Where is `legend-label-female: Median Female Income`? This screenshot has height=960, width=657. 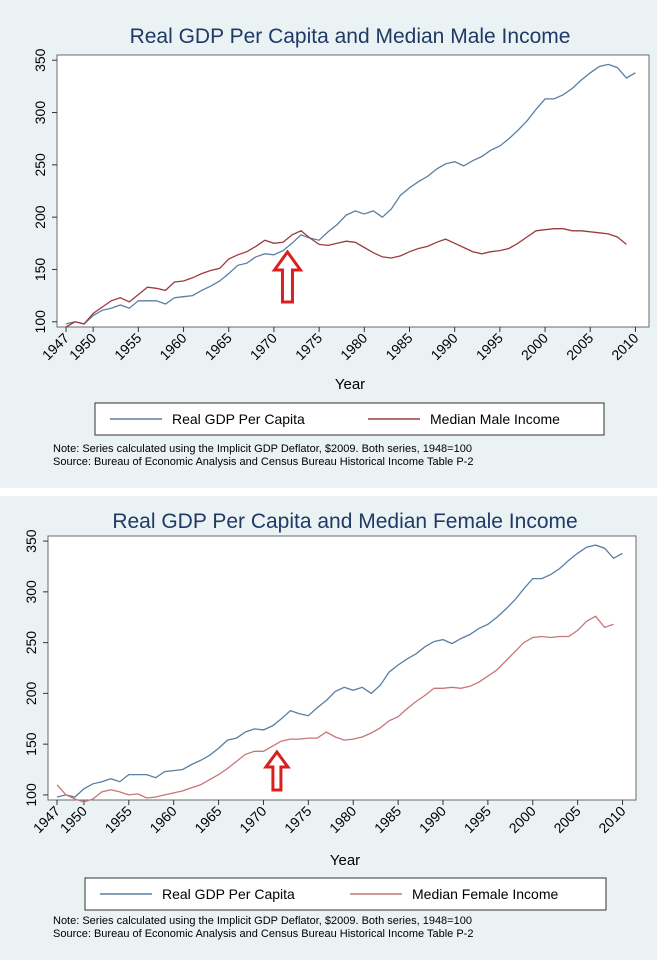
legend-label-female: Median Female Income is located at coordinates (485, 894).